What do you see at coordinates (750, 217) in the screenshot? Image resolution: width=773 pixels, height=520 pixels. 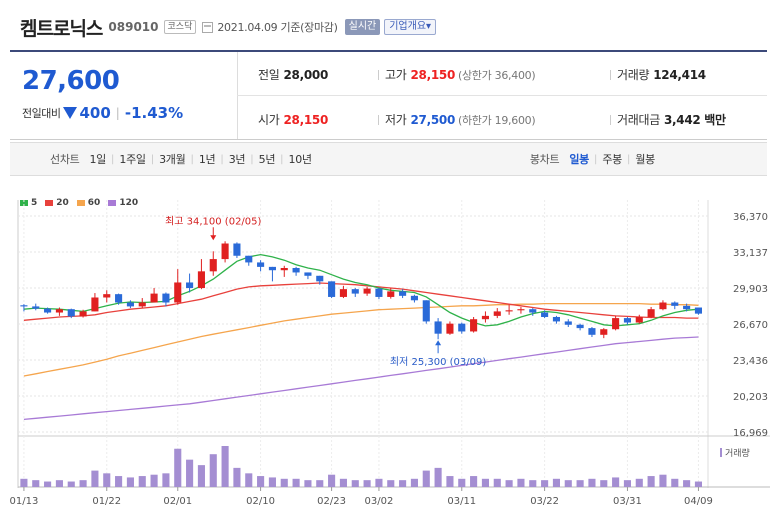 I see `y-tick-label: 36,370` at bounding box center [750, 217].